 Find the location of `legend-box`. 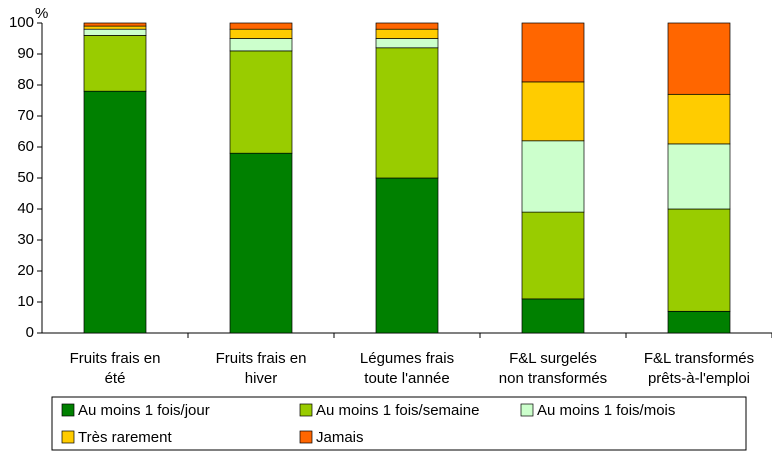

legend-box is located at coordinates (399, 423).